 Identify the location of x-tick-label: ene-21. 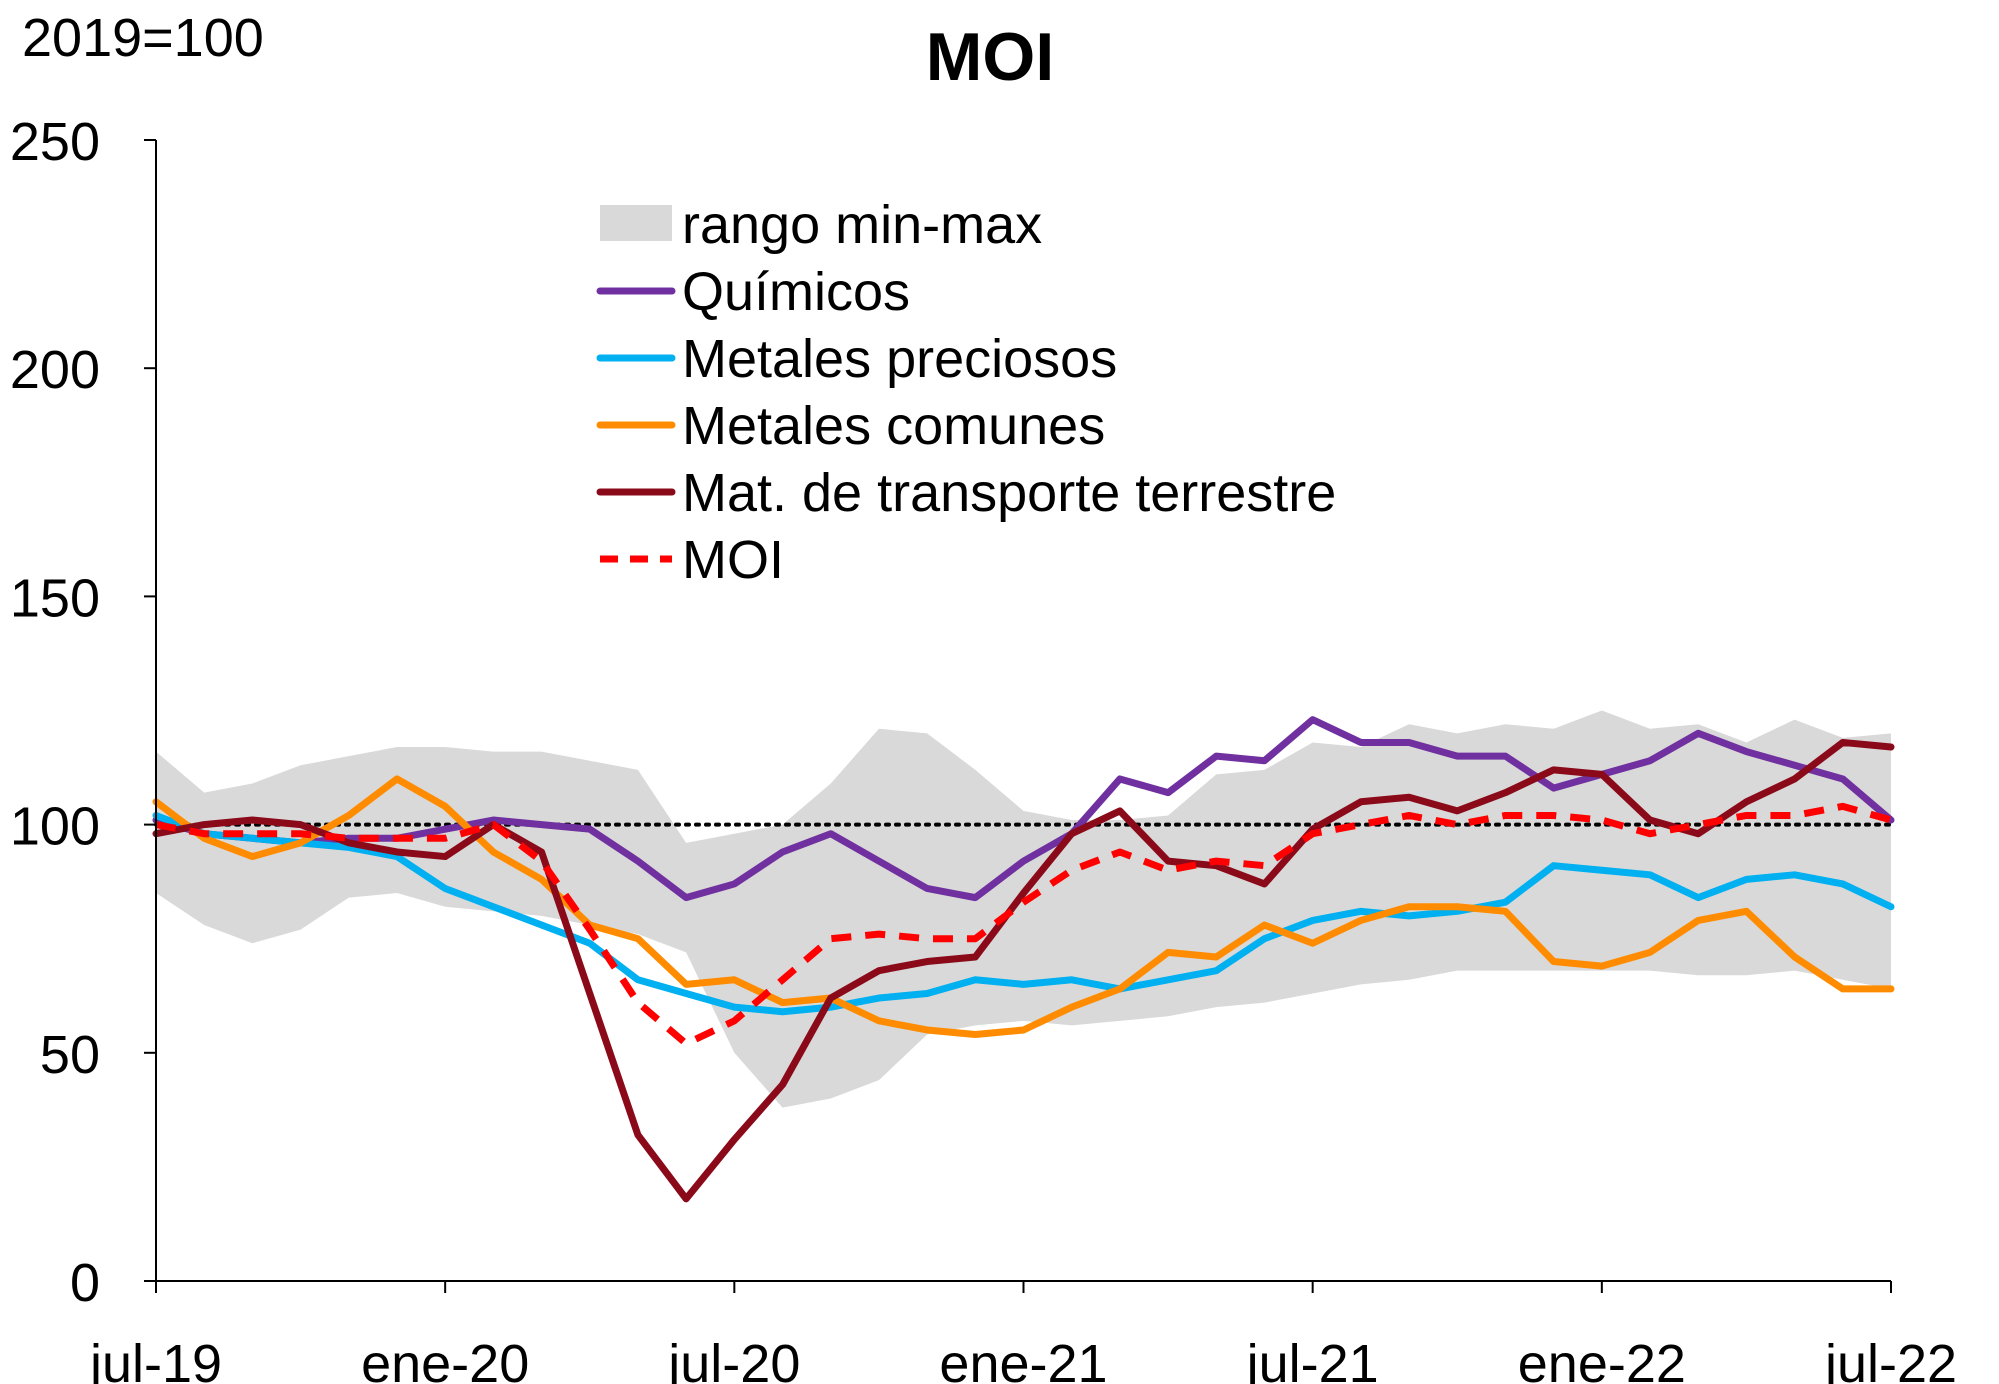
(1023, 1359).